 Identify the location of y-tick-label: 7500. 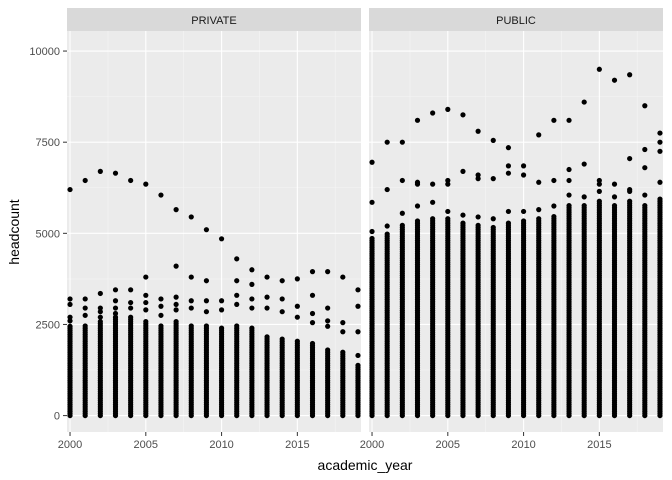
(48, 143).